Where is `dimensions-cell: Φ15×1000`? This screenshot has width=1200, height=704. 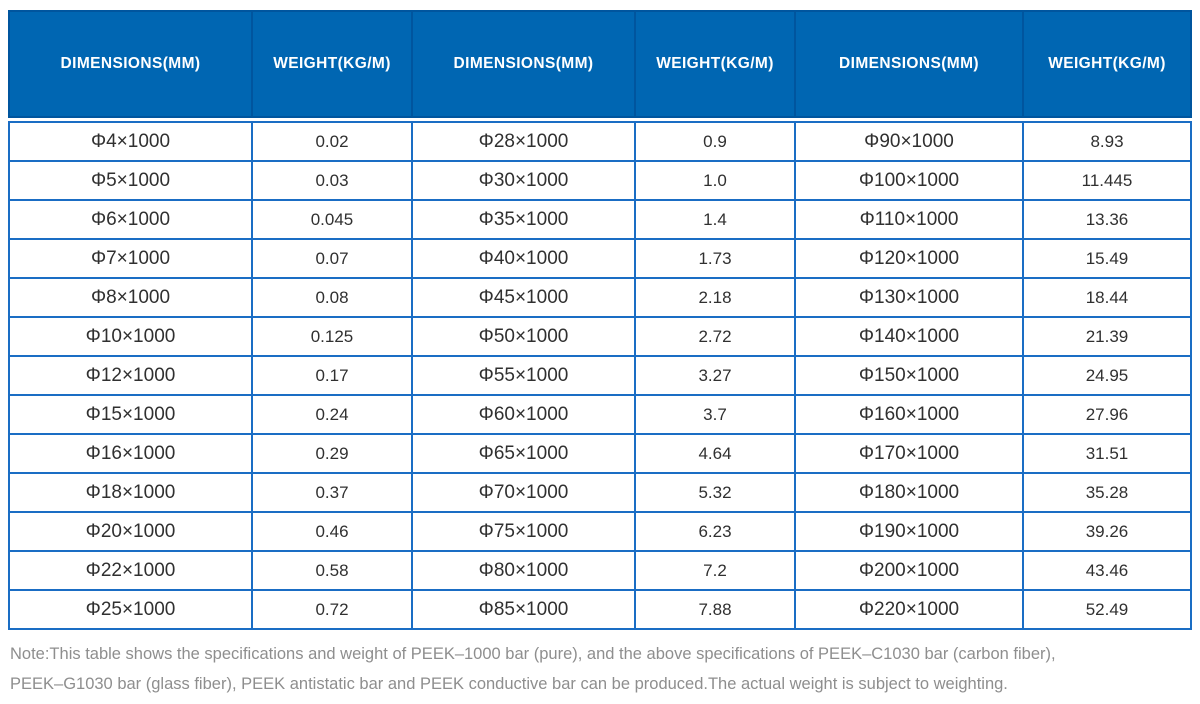
dimensions-cell: Φ15×1000 is located at coordinates (130, 414).